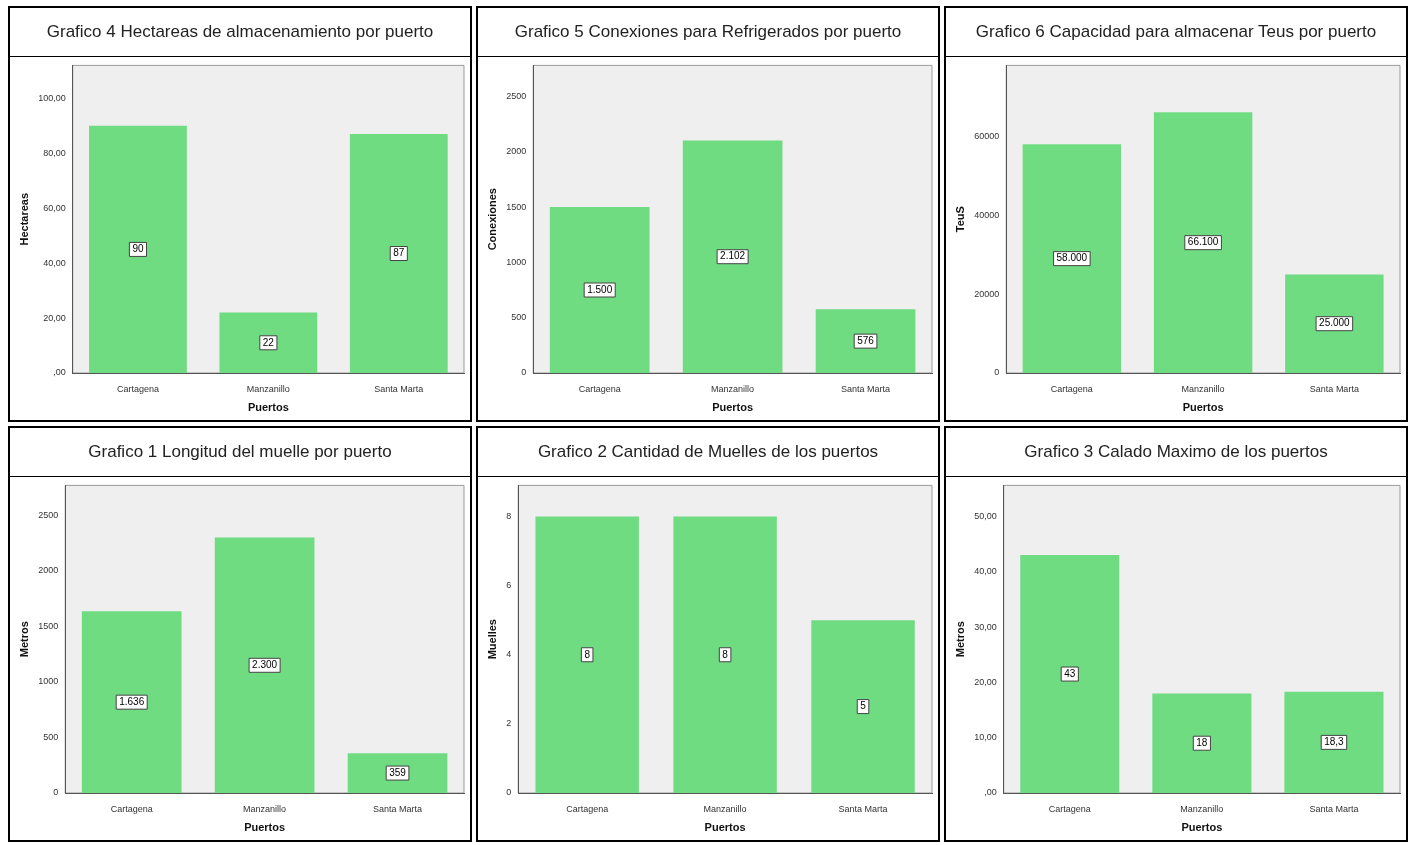 The height and width of the screenshot is (845, 1414). What do you see at coordinates (985, 515) in the screenshot?
I see `y-tick-label: 50,00` at bounding box center [985, 515].